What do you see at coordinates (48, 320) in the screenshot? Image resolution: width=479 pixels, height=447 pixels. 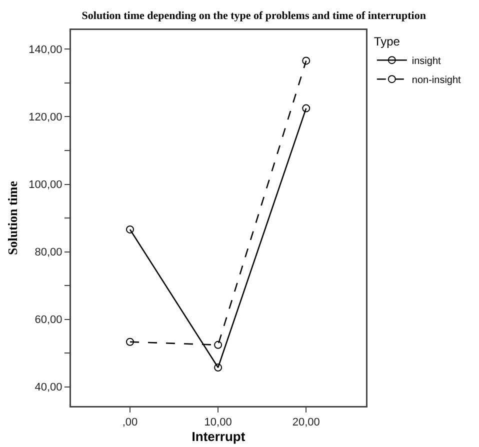 I see `y-tick-label: 60,00` at bounding box center [48, 320].